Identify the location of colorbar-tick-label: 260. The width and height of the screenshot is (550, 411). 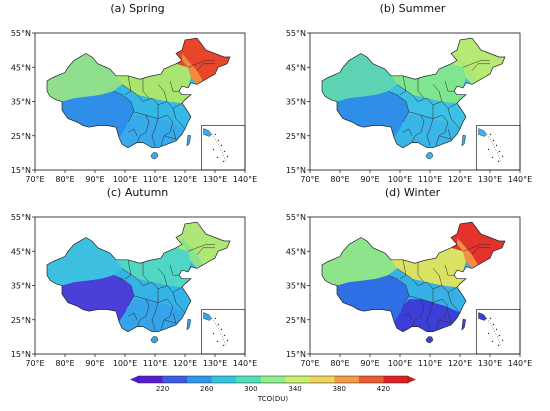
(206, 389).